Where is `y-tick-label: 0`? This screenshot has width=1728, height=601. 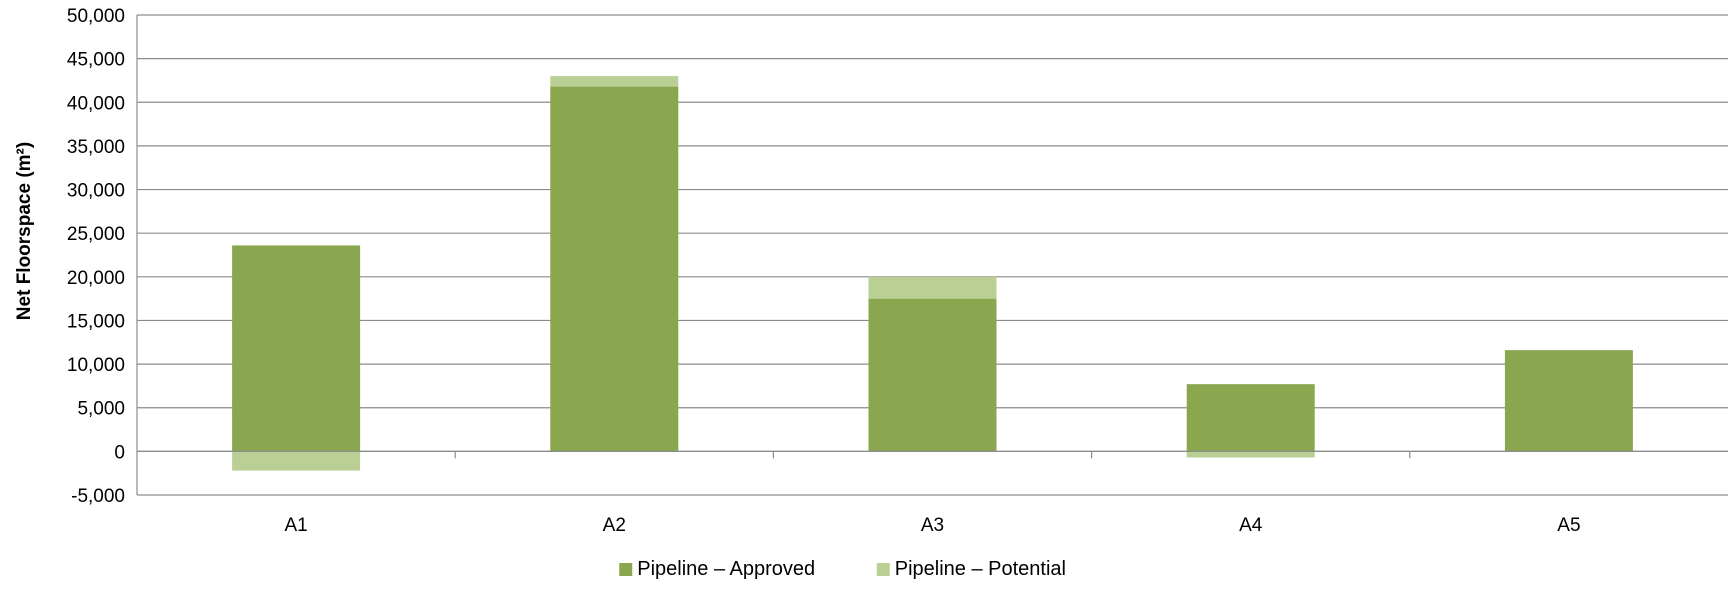 y-tick-label: 0 is located at coordinates (119, 452).